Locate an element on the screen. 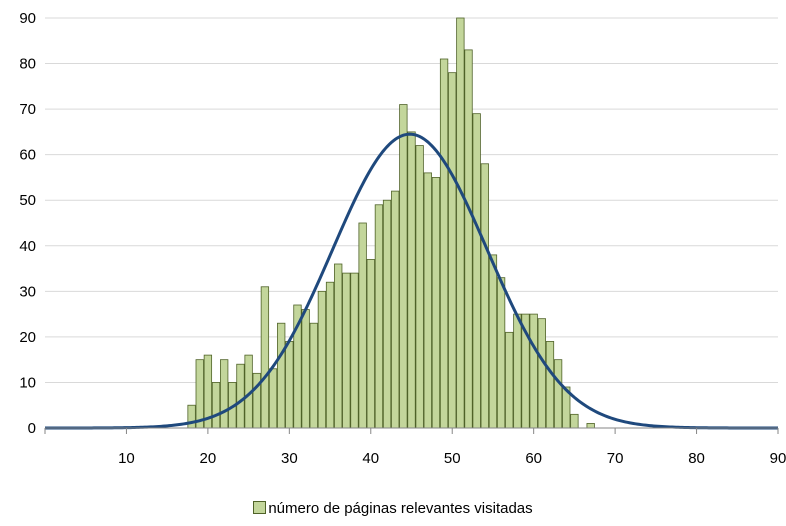 The height and width of the screenshot is (526, 786). y-tick-label: 20 is located at coordinates (27, 337).